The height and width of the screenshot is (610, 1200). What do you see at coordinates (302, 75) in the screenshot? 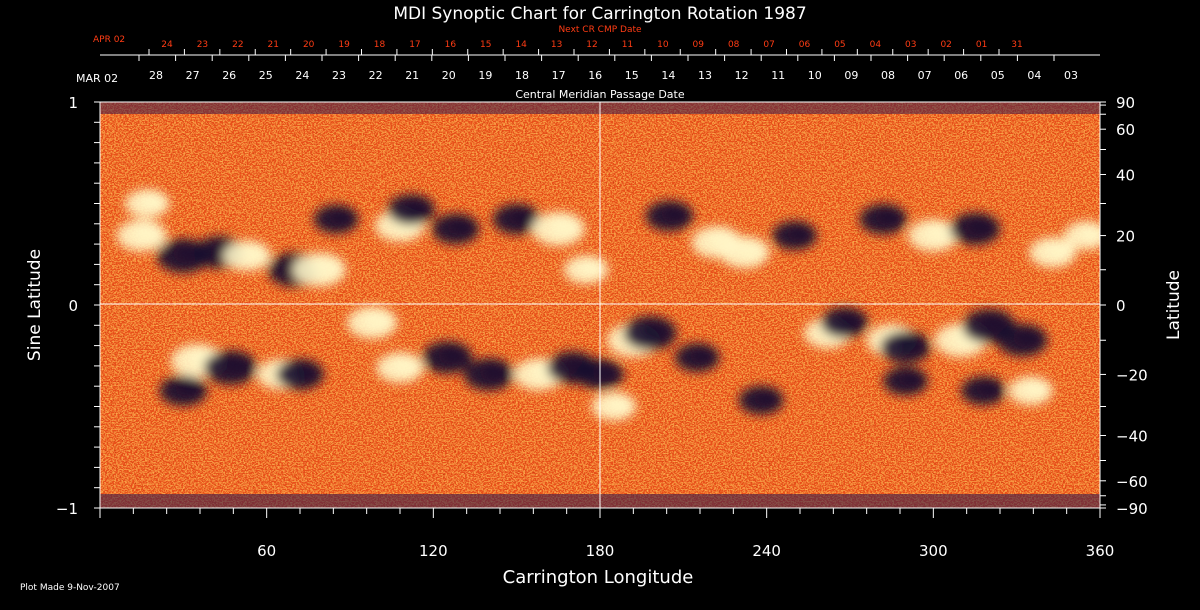
I see `cmp-date-label: 24` at bounding box center [302, 75].